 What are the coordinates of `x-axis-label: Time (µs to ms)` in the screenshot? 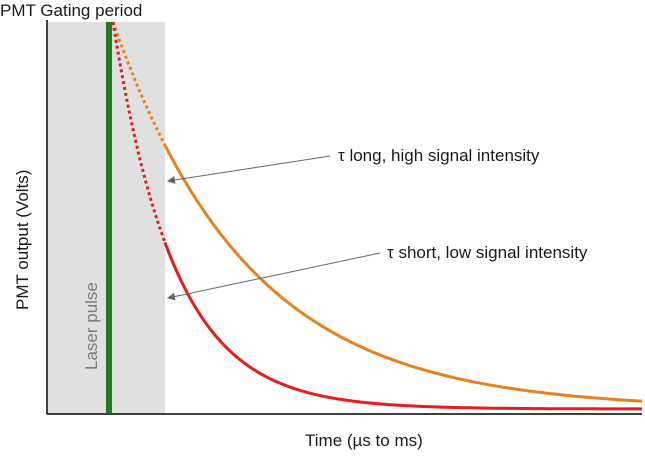 It's located at (364, 440).